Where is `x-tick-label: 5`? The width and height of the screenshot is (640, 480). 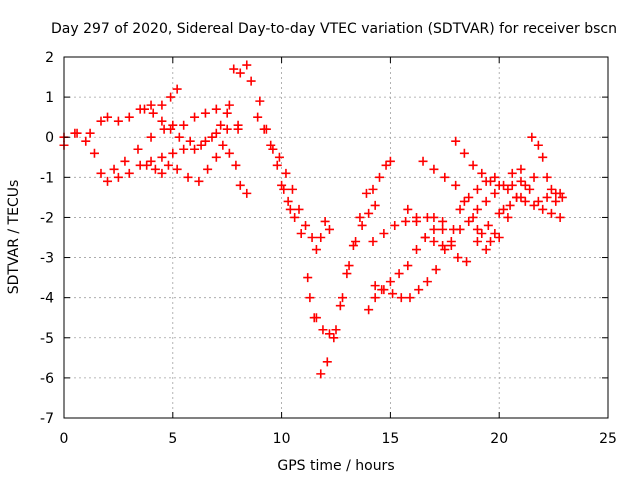 x-tick-label: 5 is located at coordinates (172, 439).